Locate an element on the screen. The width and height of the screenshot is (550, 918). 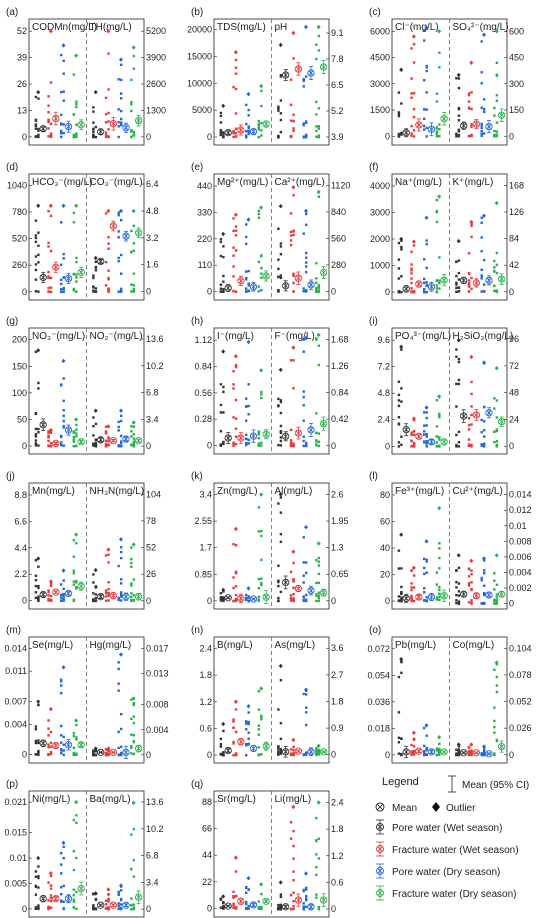
y-tick-label-right: 52 is located at coordinates (151, 548).